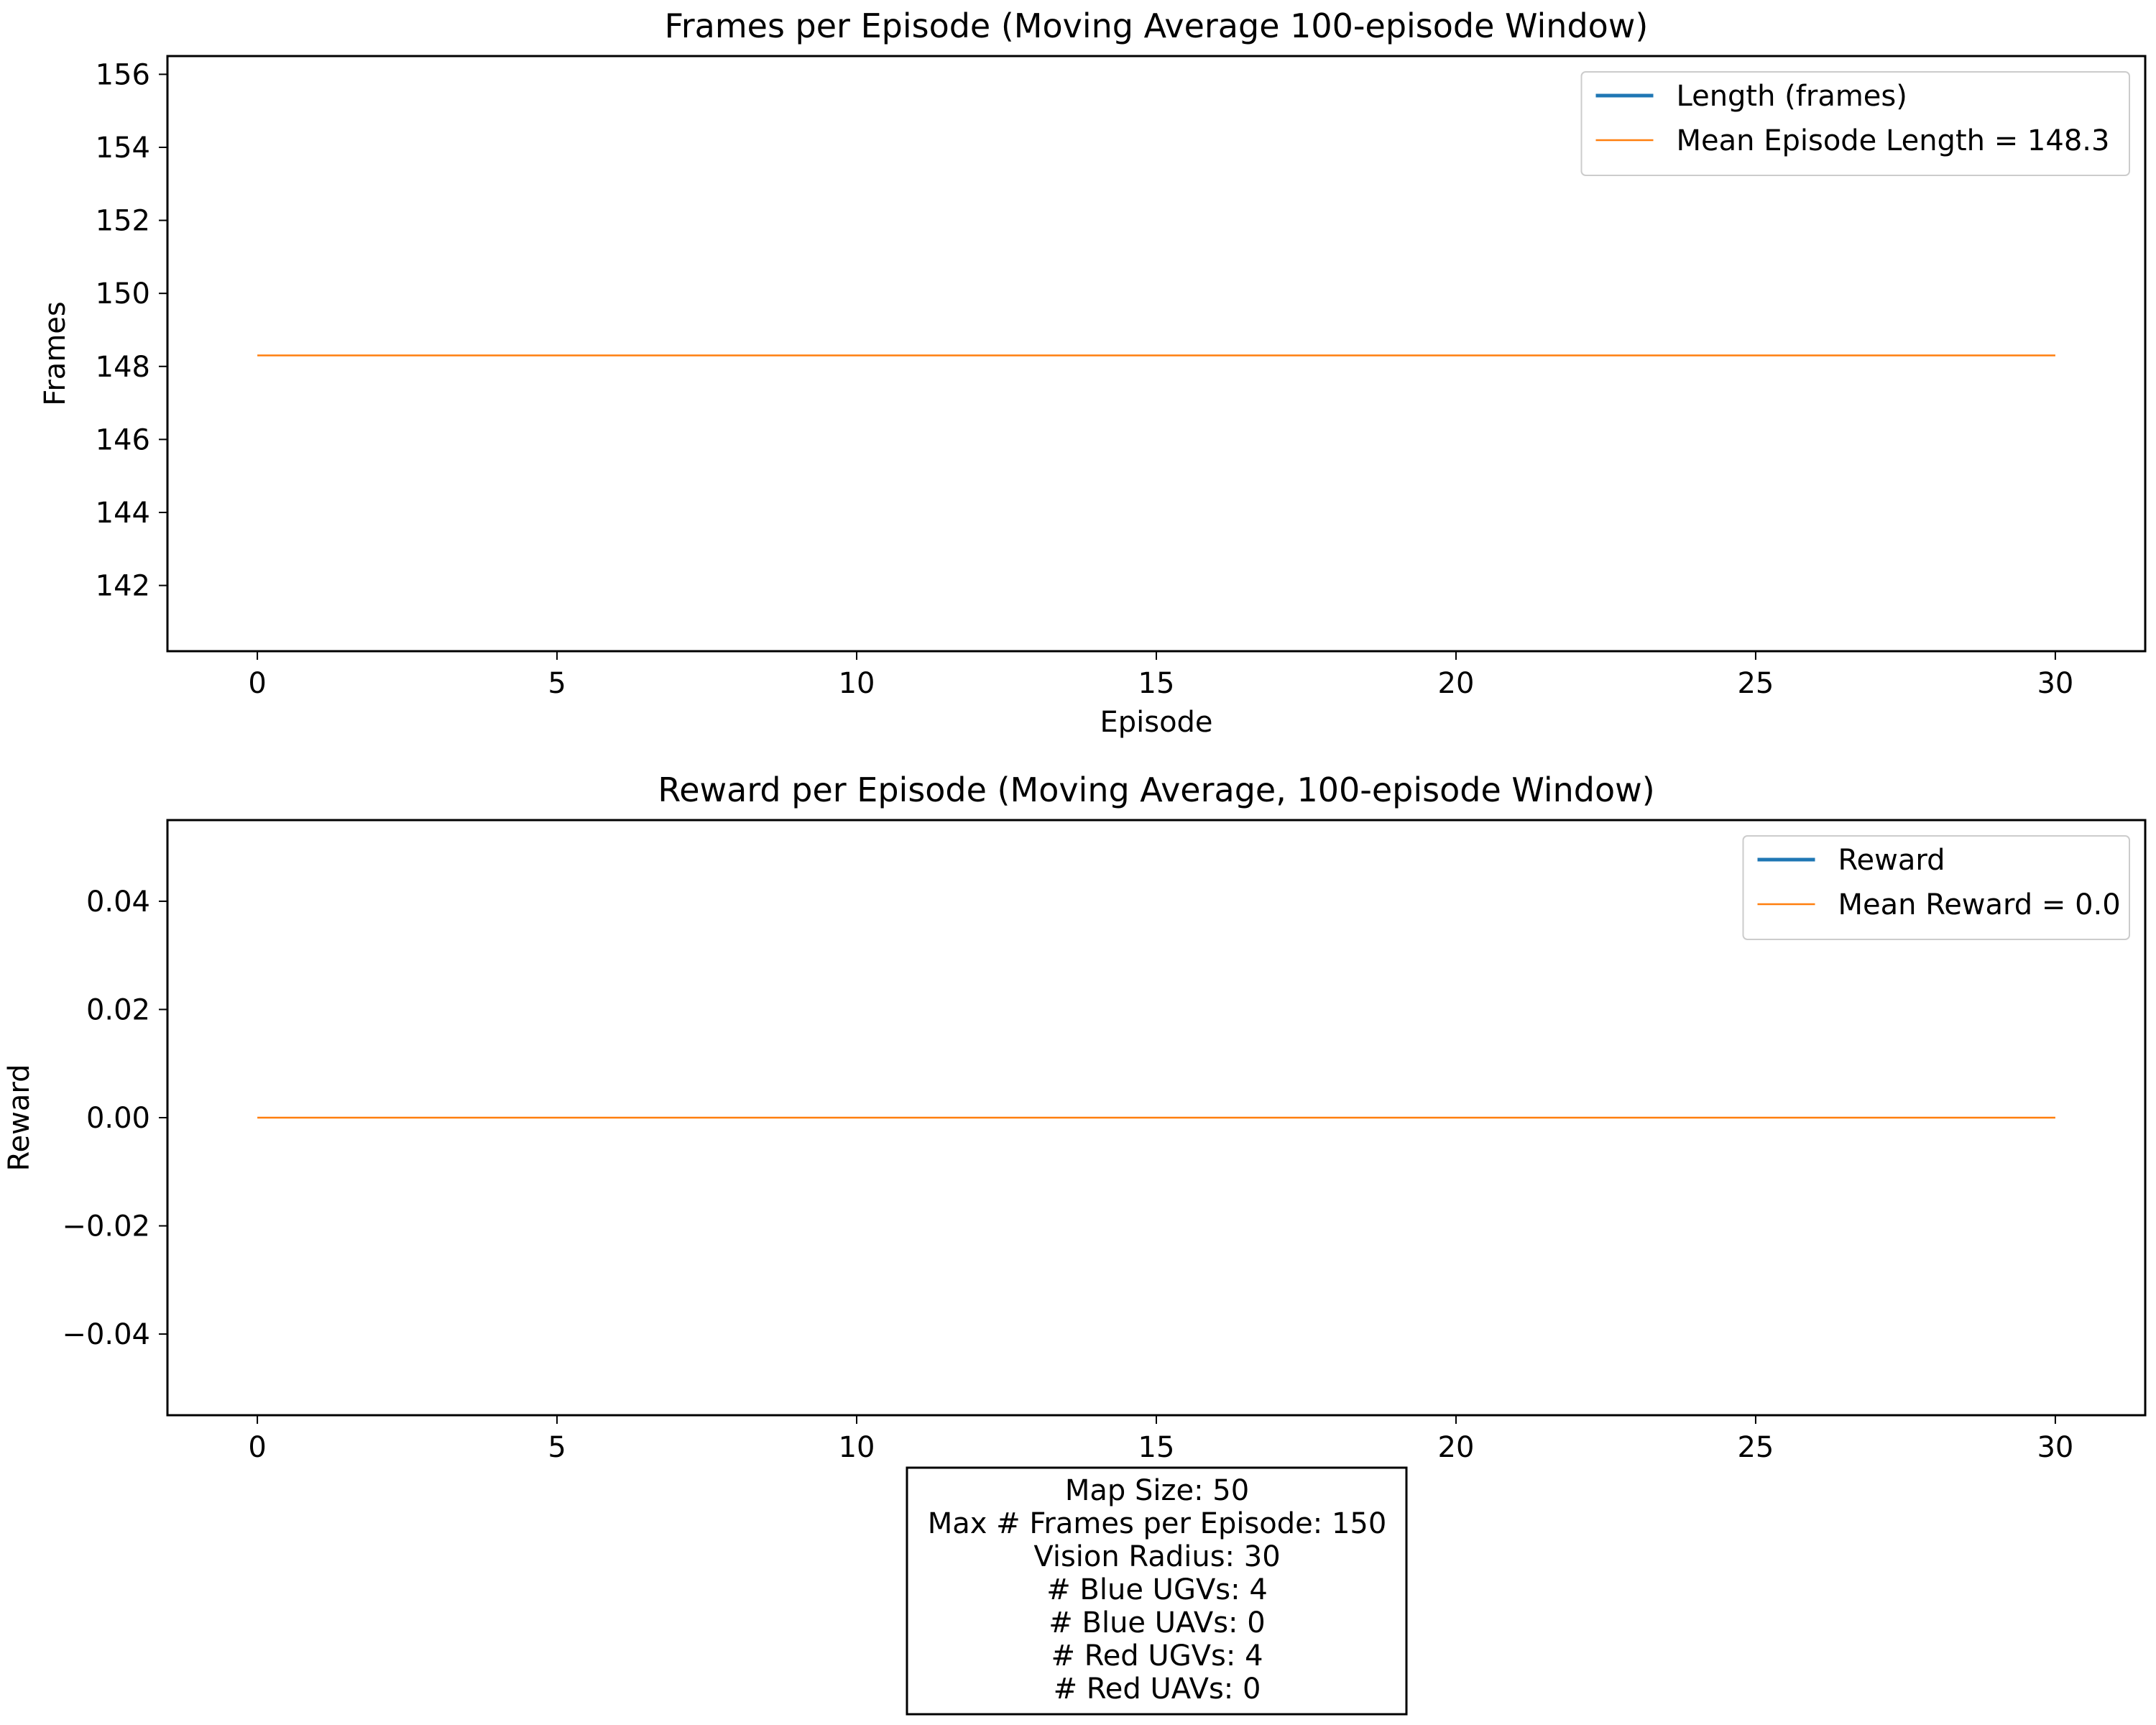 This screenshot has width=2156, height=1725. Describe the element at coordinates (1157, 1656) in the screenshot. I see `info-red-ugvs: # Red UGVs: 4` at that location.